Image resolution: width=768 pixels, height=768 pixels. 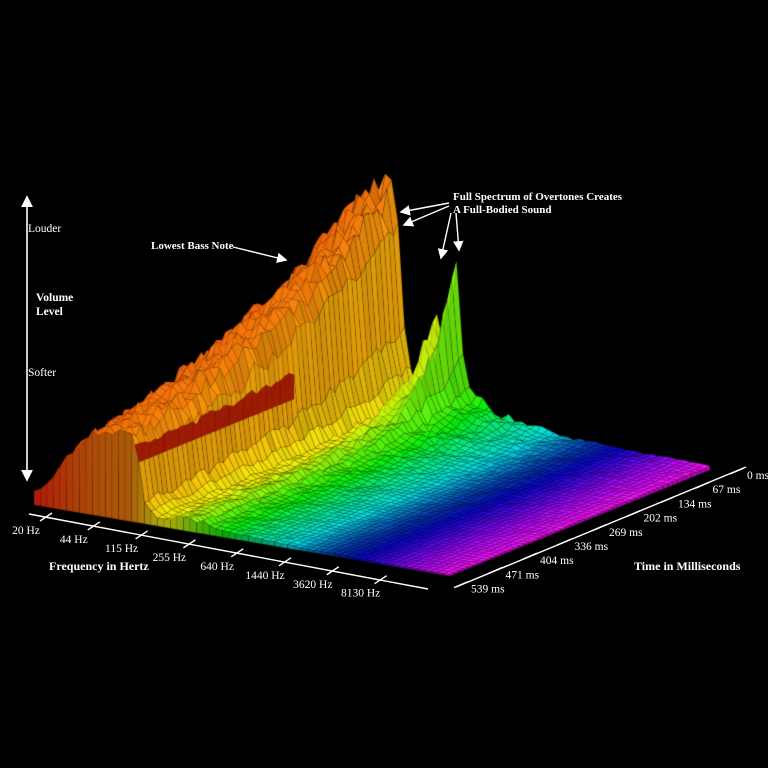 I want to click on time-axis-title: Time in Milliseconds, so click(x=687, y=566).